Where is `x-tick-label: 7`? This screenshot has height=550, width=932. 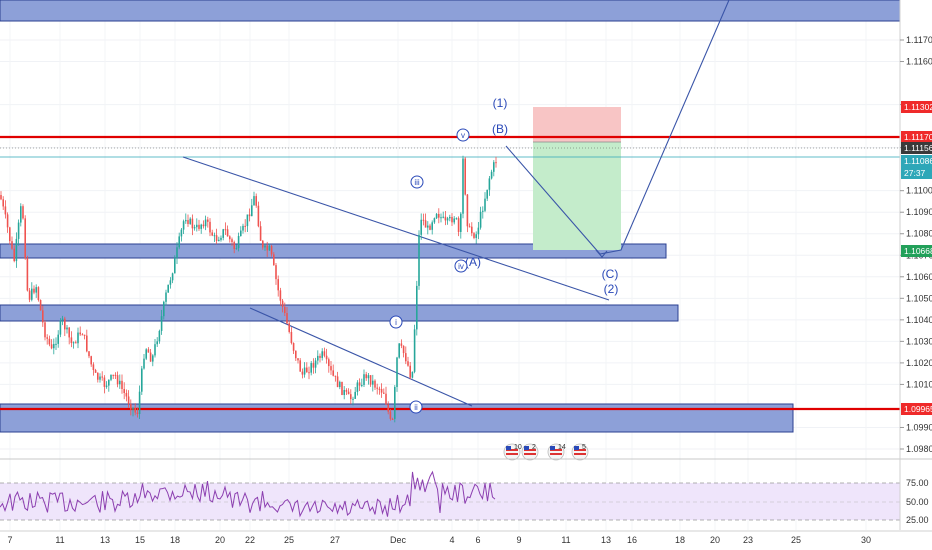 x-tick-label: 7 is located at coordinates (9, 540).